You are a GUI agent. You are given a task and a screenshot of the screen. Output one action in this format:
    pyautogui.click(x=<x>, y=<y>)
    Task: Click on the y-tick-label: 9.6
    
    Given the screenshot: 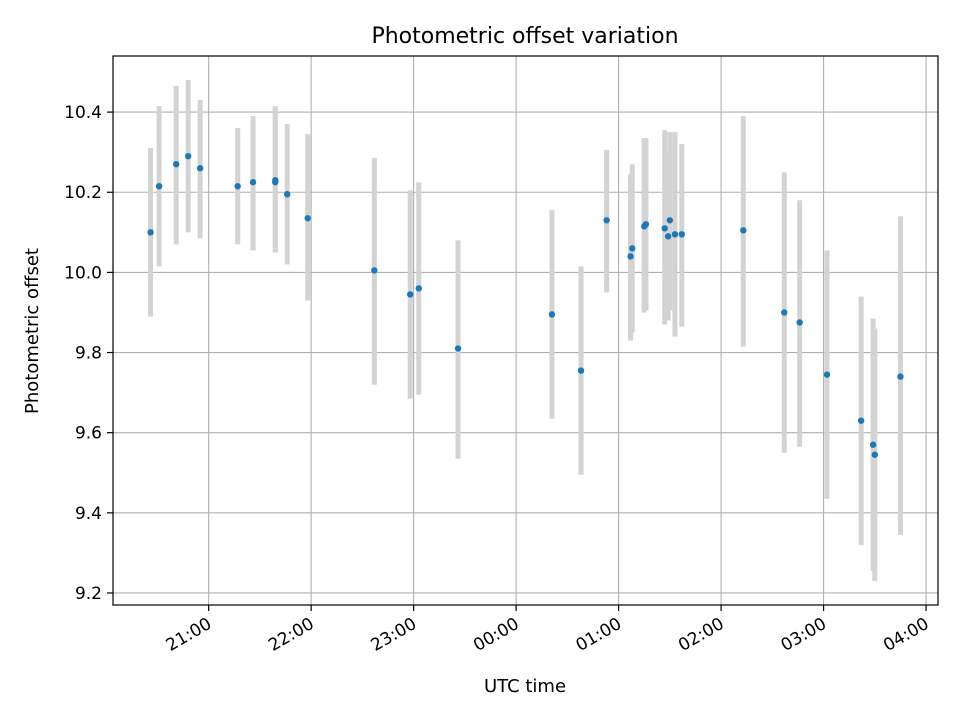 What is the action you would take?
    pyautogui.click(x=88, y=434)
    